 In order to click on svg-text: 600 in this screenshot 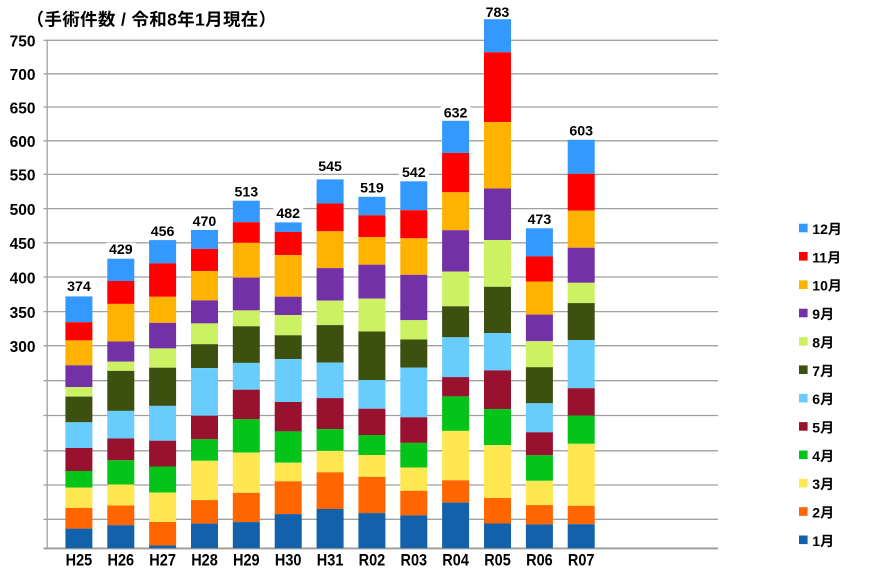, I will do `click(23, 142)`.